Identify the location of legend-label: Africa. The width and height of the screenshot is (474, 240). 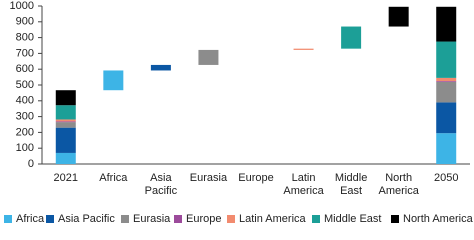
(30, 219).